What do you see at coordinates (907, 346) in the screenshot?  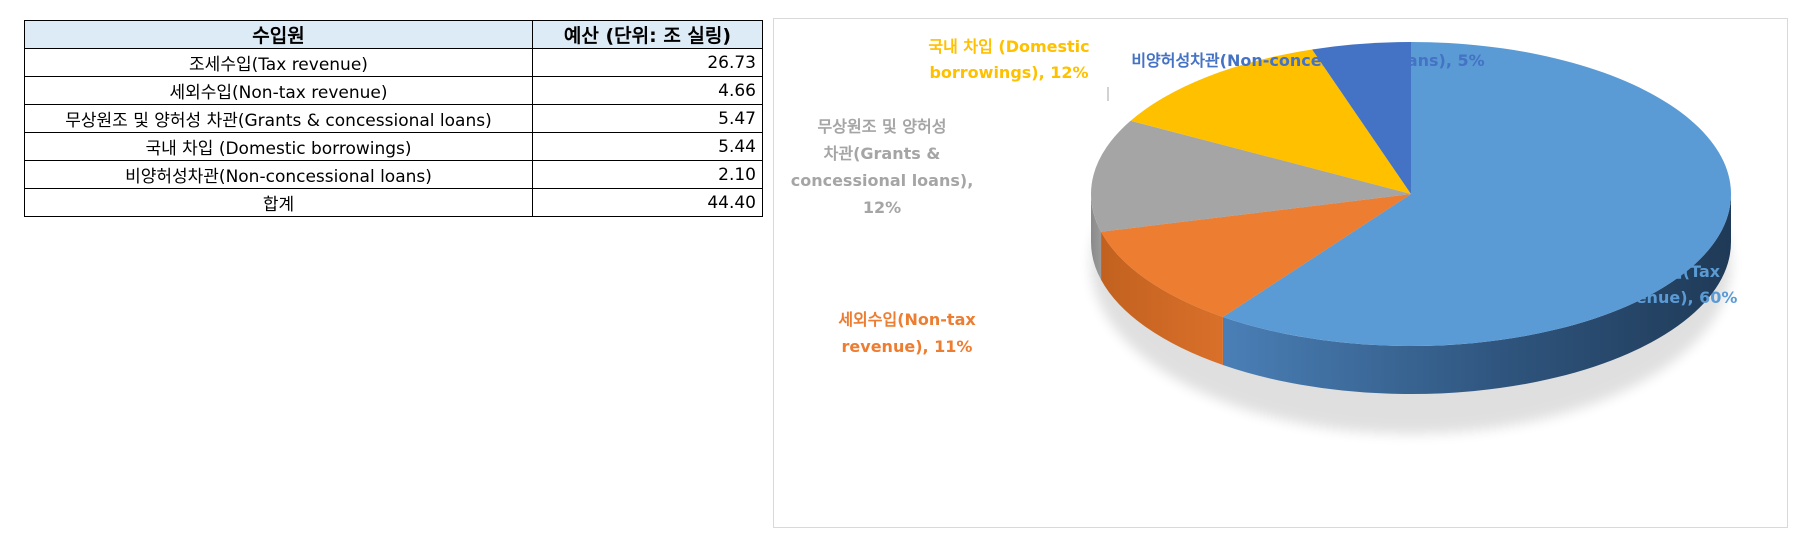 I see `pie-data-label-line: revenue), 11%` at bounding box center [907, 346].